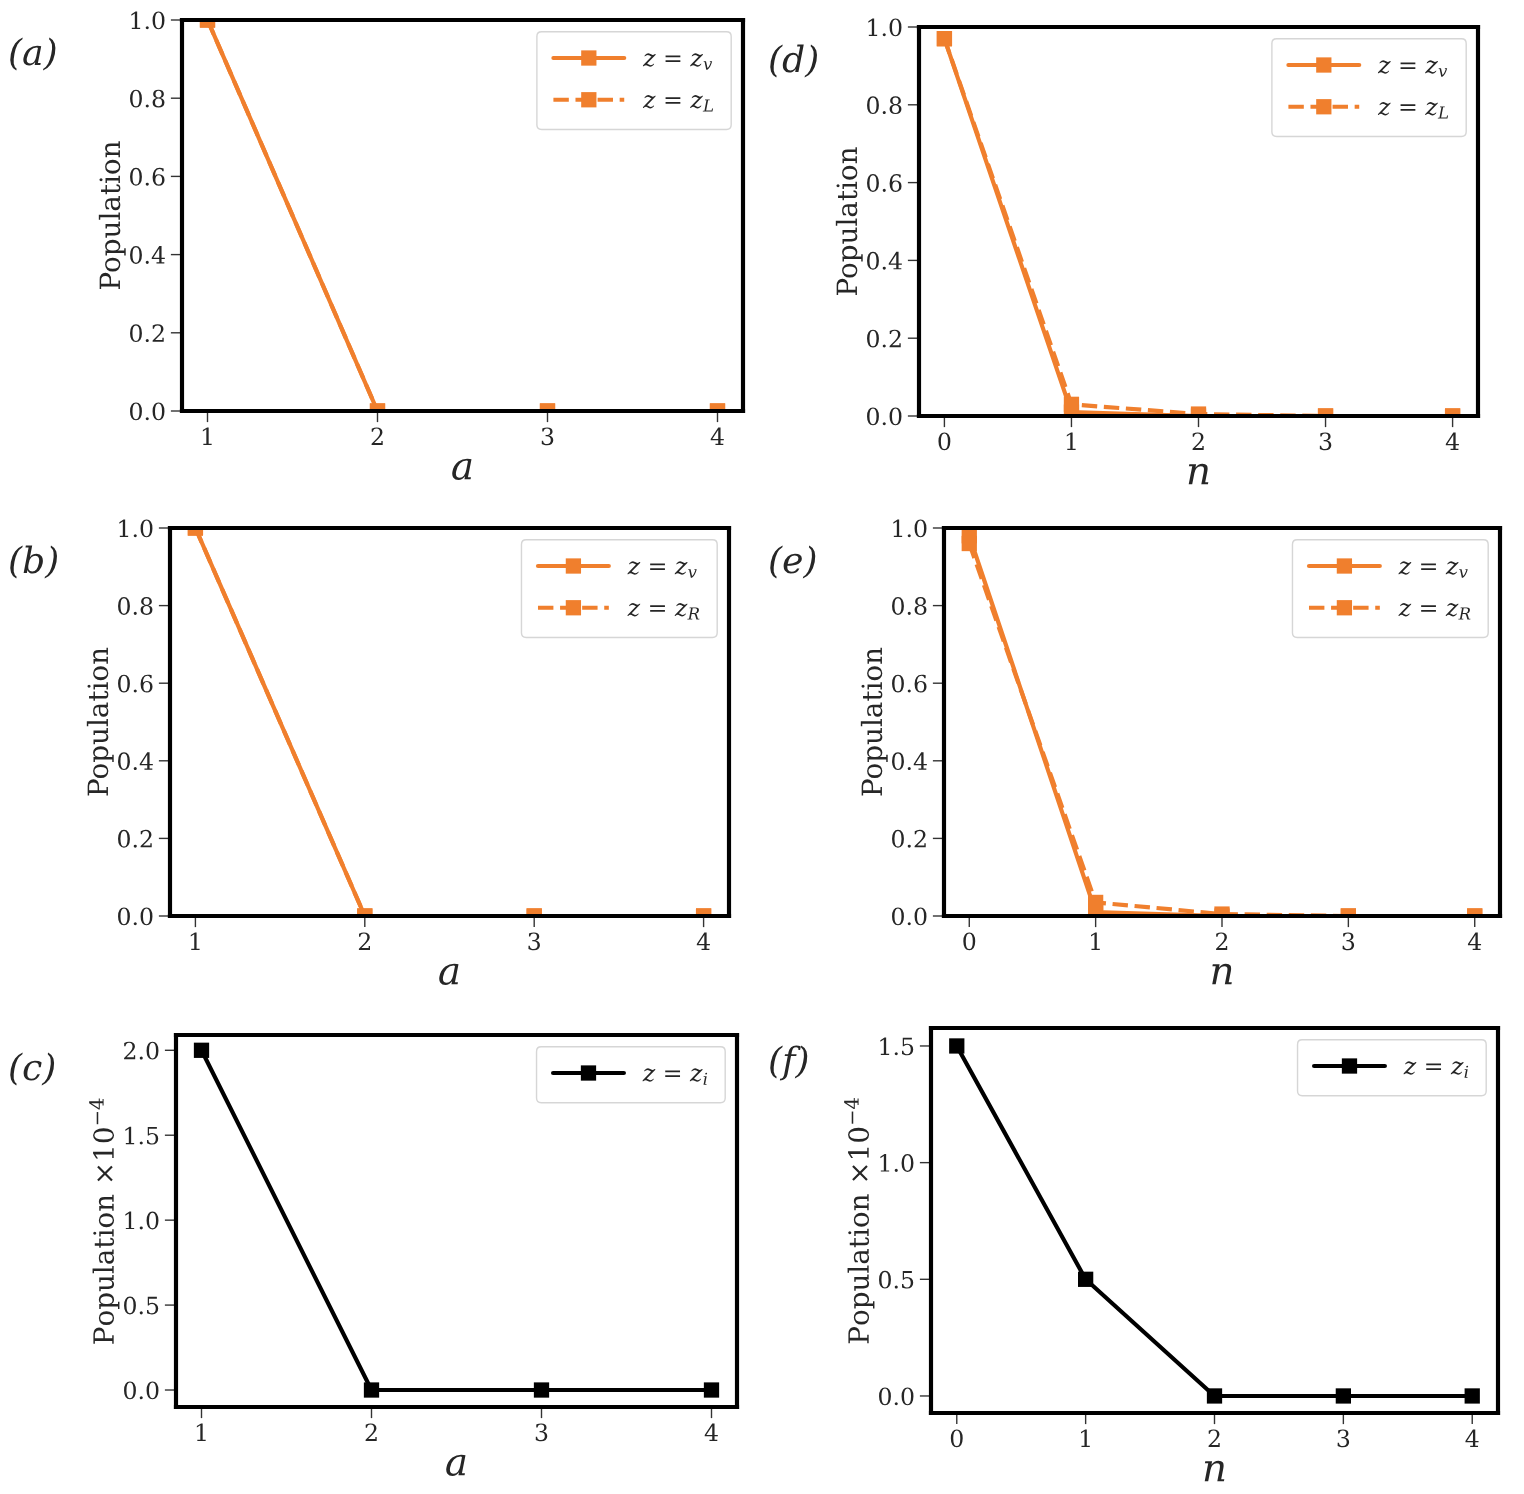  Describe the element at coordinates (793, 562) in the screenshot. I see `text: (e)` at that location.